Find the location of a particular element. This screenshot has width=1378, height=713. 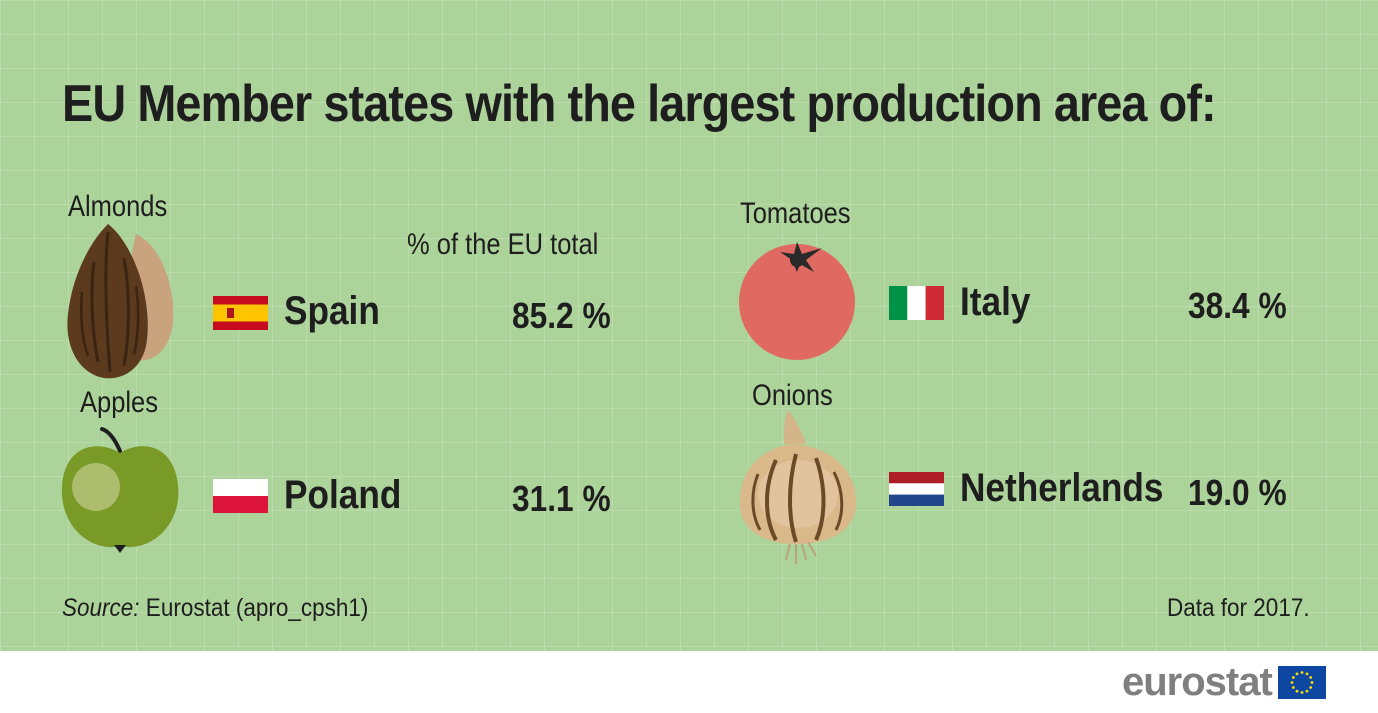

data-year-note: Data for 2017. is located at coordinates (1238, 608).